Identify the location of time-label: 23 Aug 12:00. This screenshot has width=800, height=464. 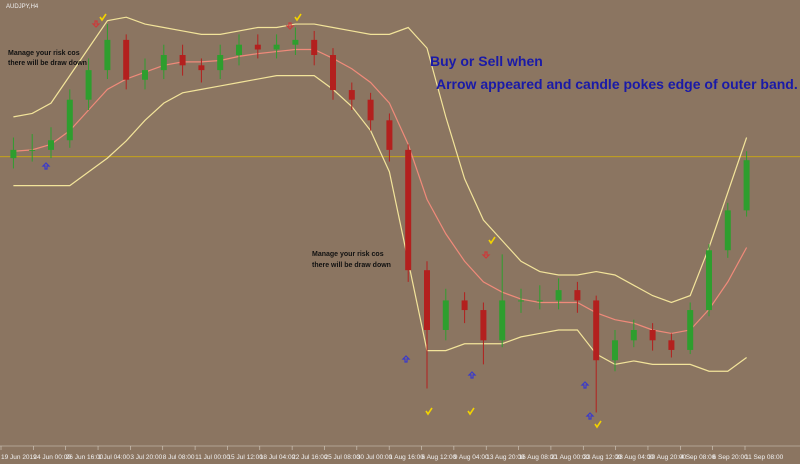
(602, 457).